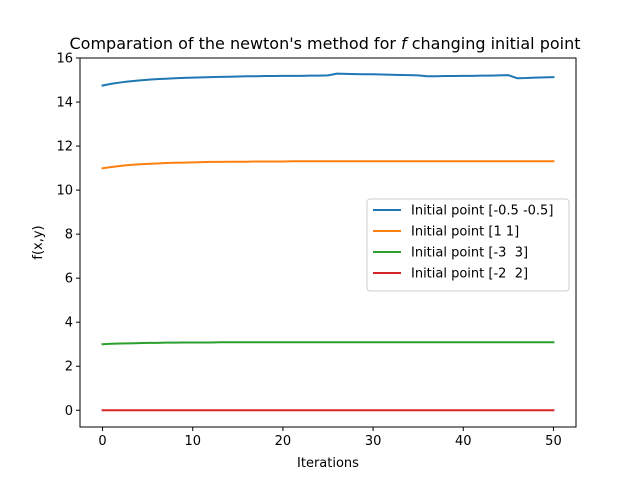 This screenshot has height=480, width=640. Describe the element at coordinates (330, 438) in the screenshot. I see `x-axis-ticks: 0 10 20 30 40 50` at that location.